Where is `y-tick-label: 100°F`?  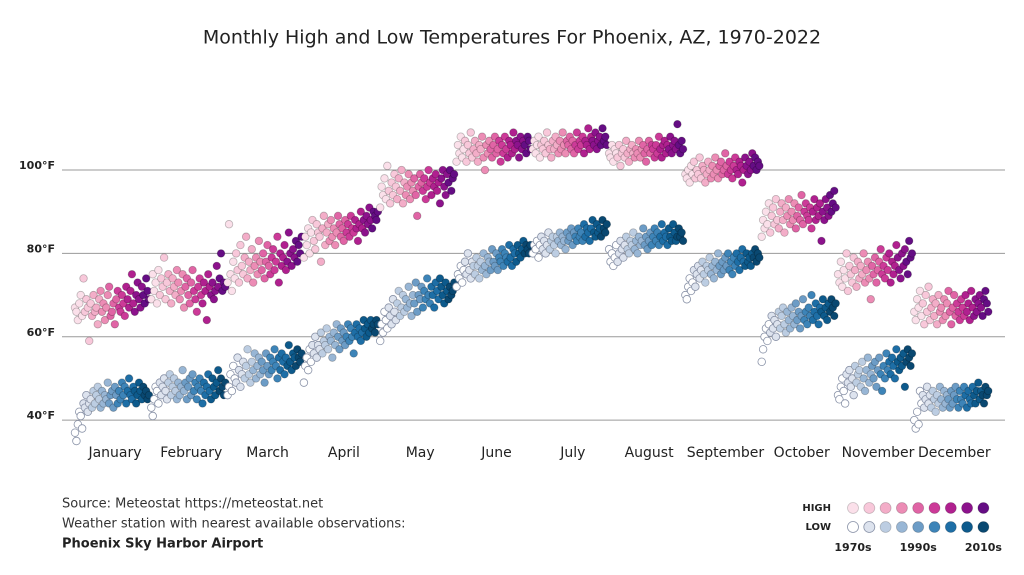 y-tick-label: 100°F is located at coordinates (37, 165).